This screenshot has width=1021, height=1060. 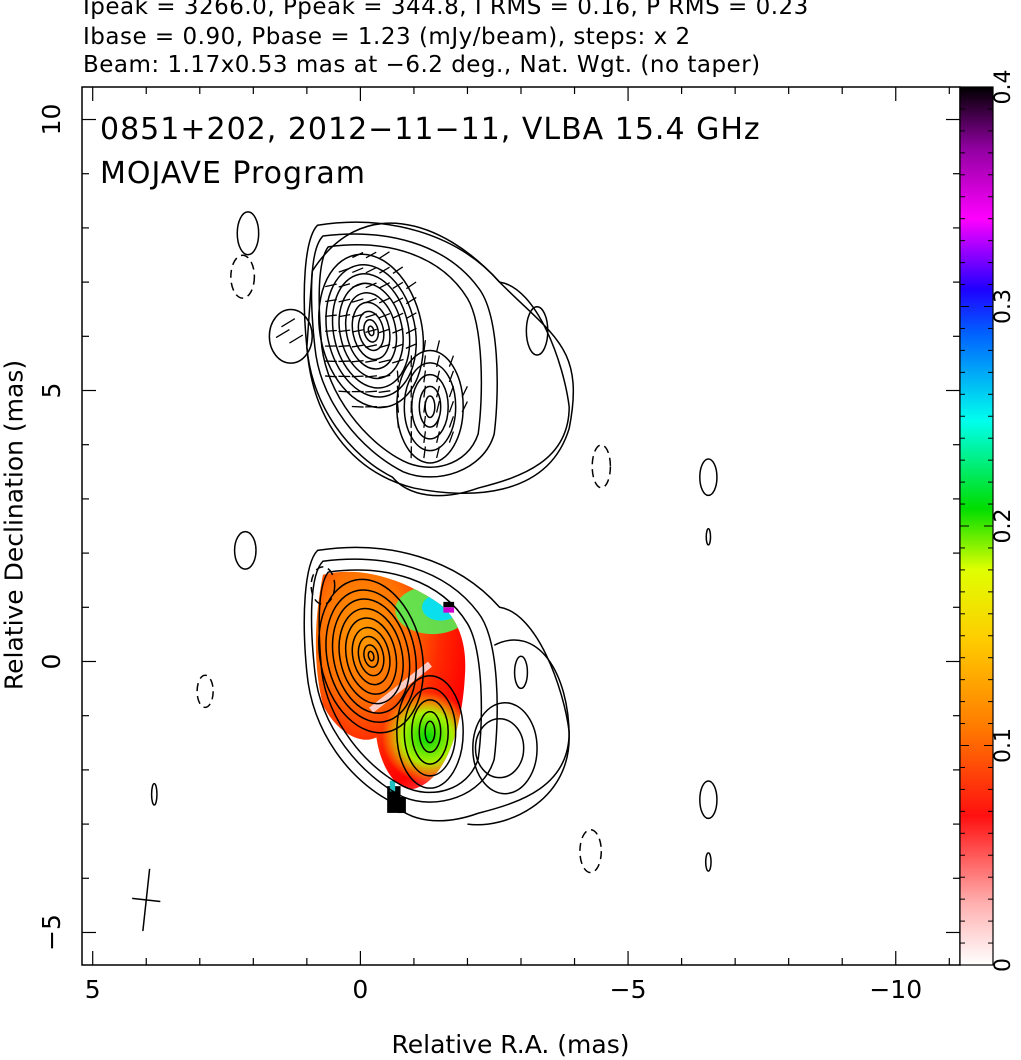 What do you see at coordinates (1003, 526) in the screenshot?
I see `colorbar-tick-label: 0.2` at bounding box center [1003, 526].